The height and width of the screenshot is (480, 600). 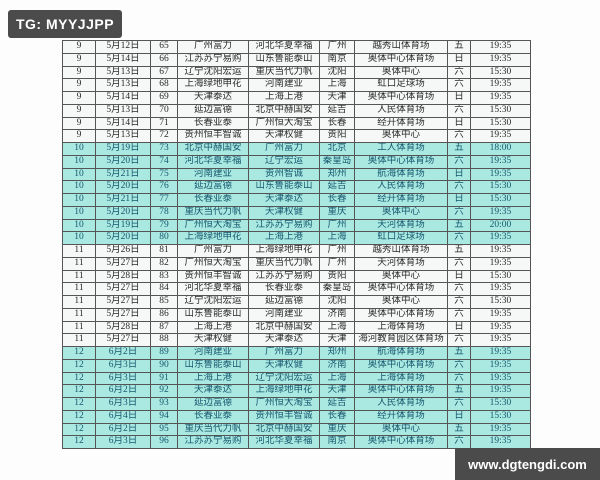 What do you see at coordinates (284, 226) in the screenshot?
I see `cell-away: 江苏苏宁易购` at bounding box center [284, 226].